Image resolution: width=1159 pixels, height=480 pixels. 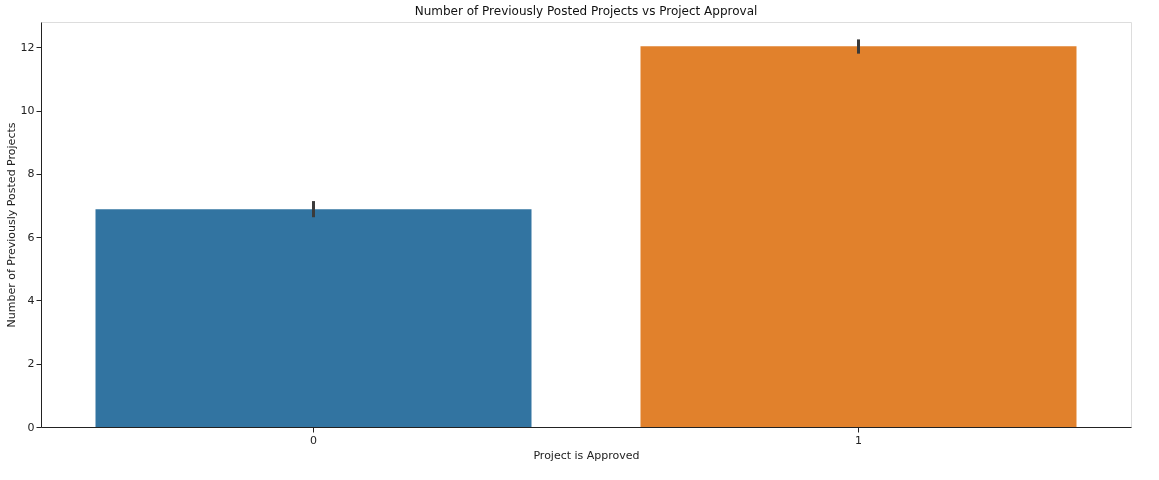 What do you see at coordinates (31, 364) in the screenshot?
I see `y-tick-label: 2` at bounding box center [31, 364].